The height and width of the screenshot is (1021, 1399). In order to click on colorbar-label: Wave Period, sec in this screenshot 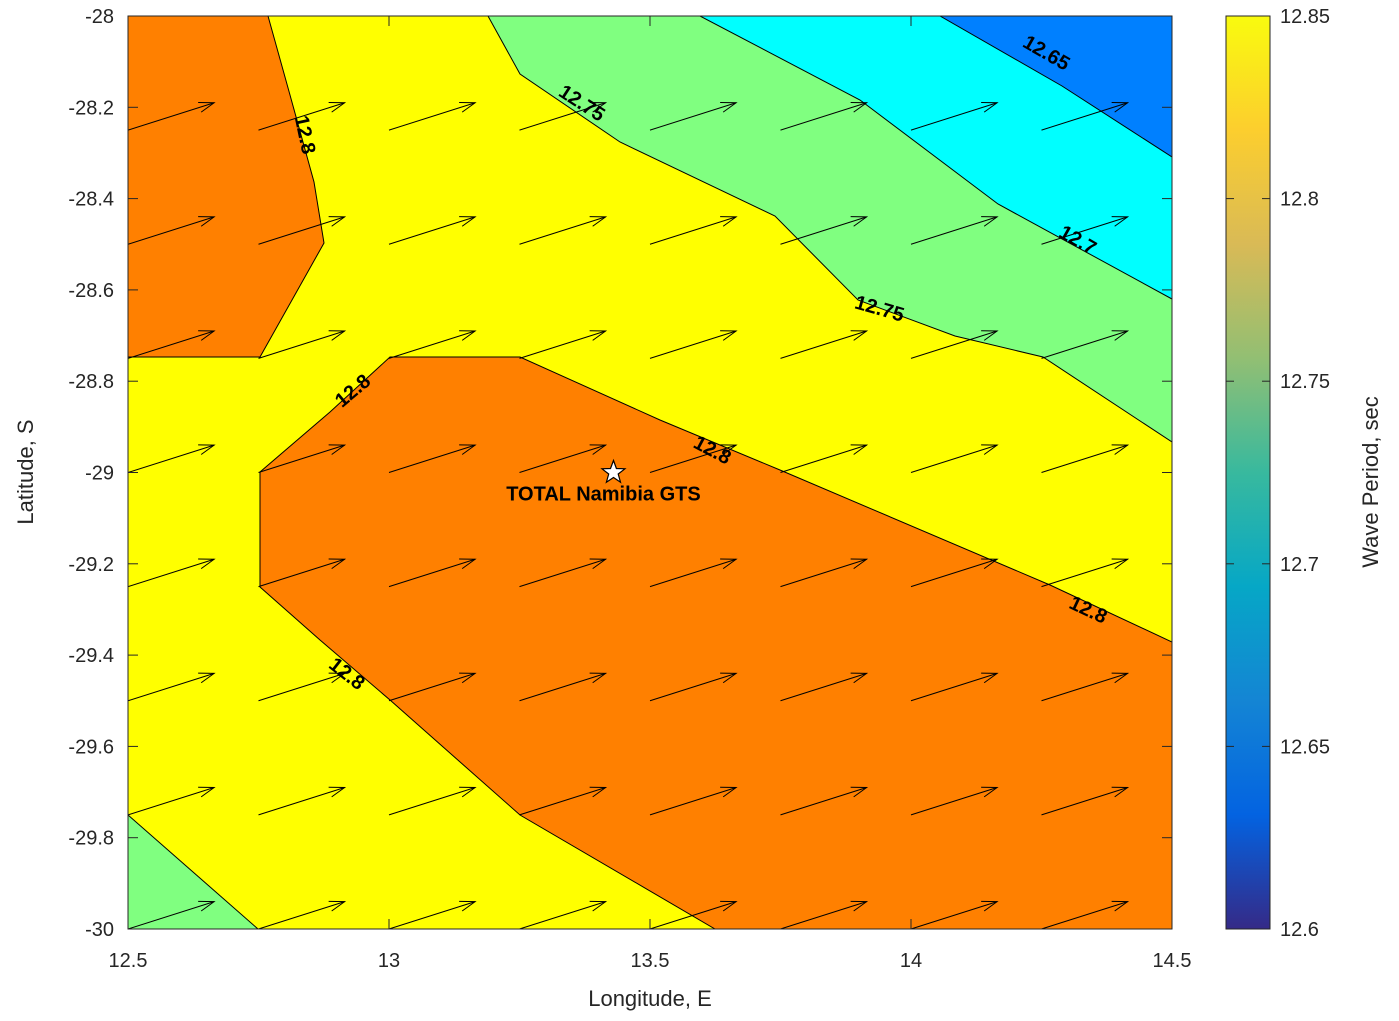, I will do `click(1370, 482)`.